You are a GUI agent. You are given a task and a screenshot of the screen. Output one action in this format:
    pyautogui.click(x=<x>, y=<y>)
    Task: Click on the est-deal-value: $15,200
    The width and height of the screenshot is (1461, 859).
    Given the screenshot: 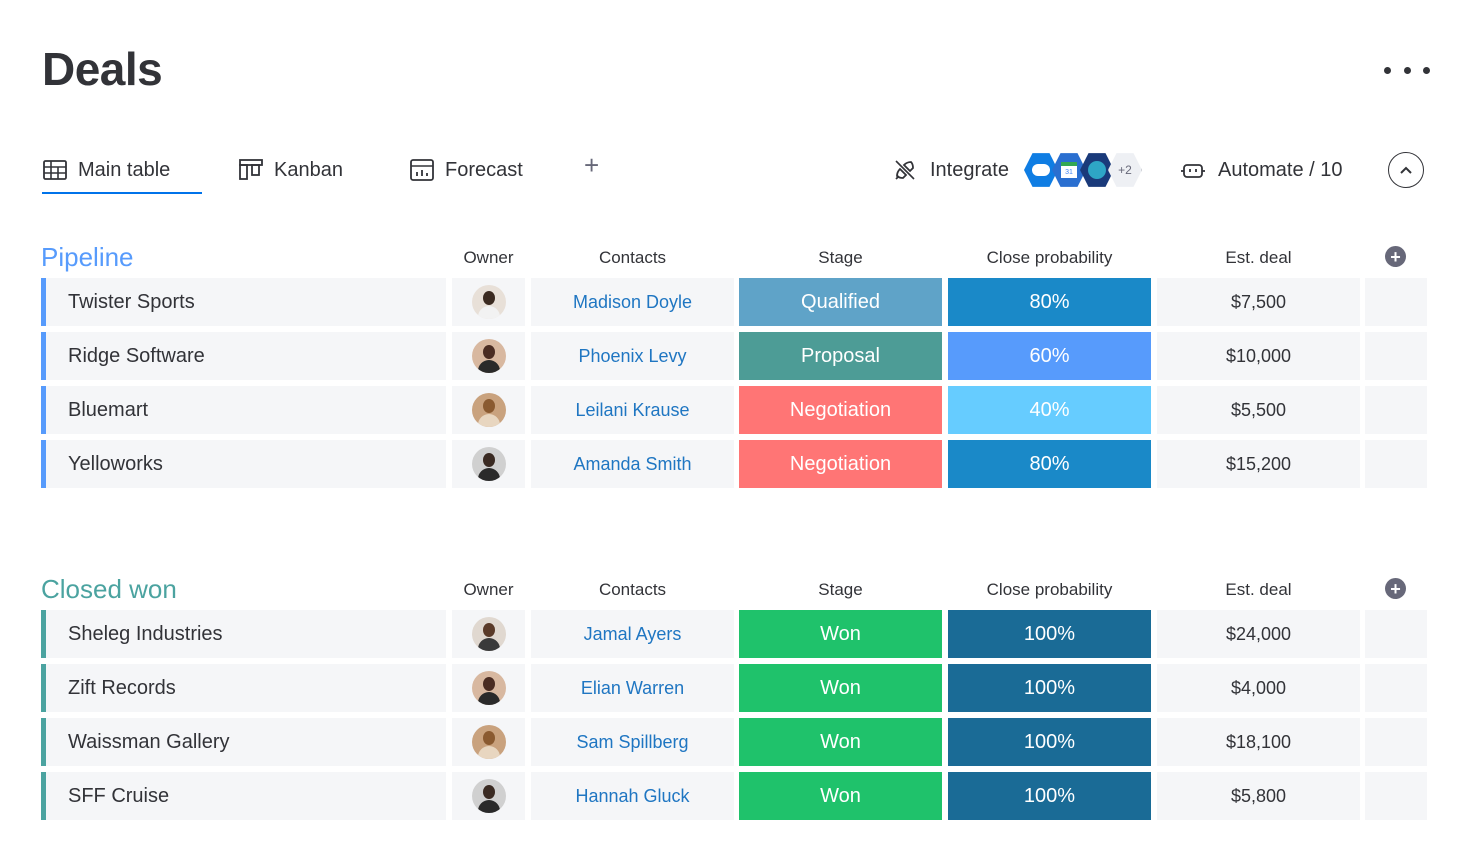 What is the action you would take?
    pyautogui.click(x=1258, y=464)
    